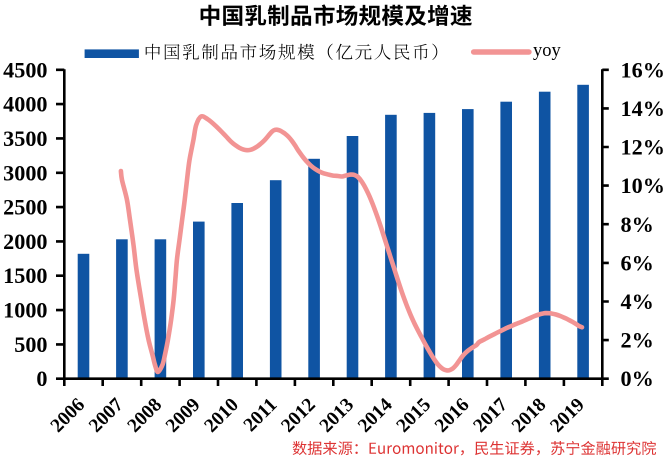  Describe the element at coordinates (642, 147) in the screenshot. I see `svg-text: 12%` at that location.